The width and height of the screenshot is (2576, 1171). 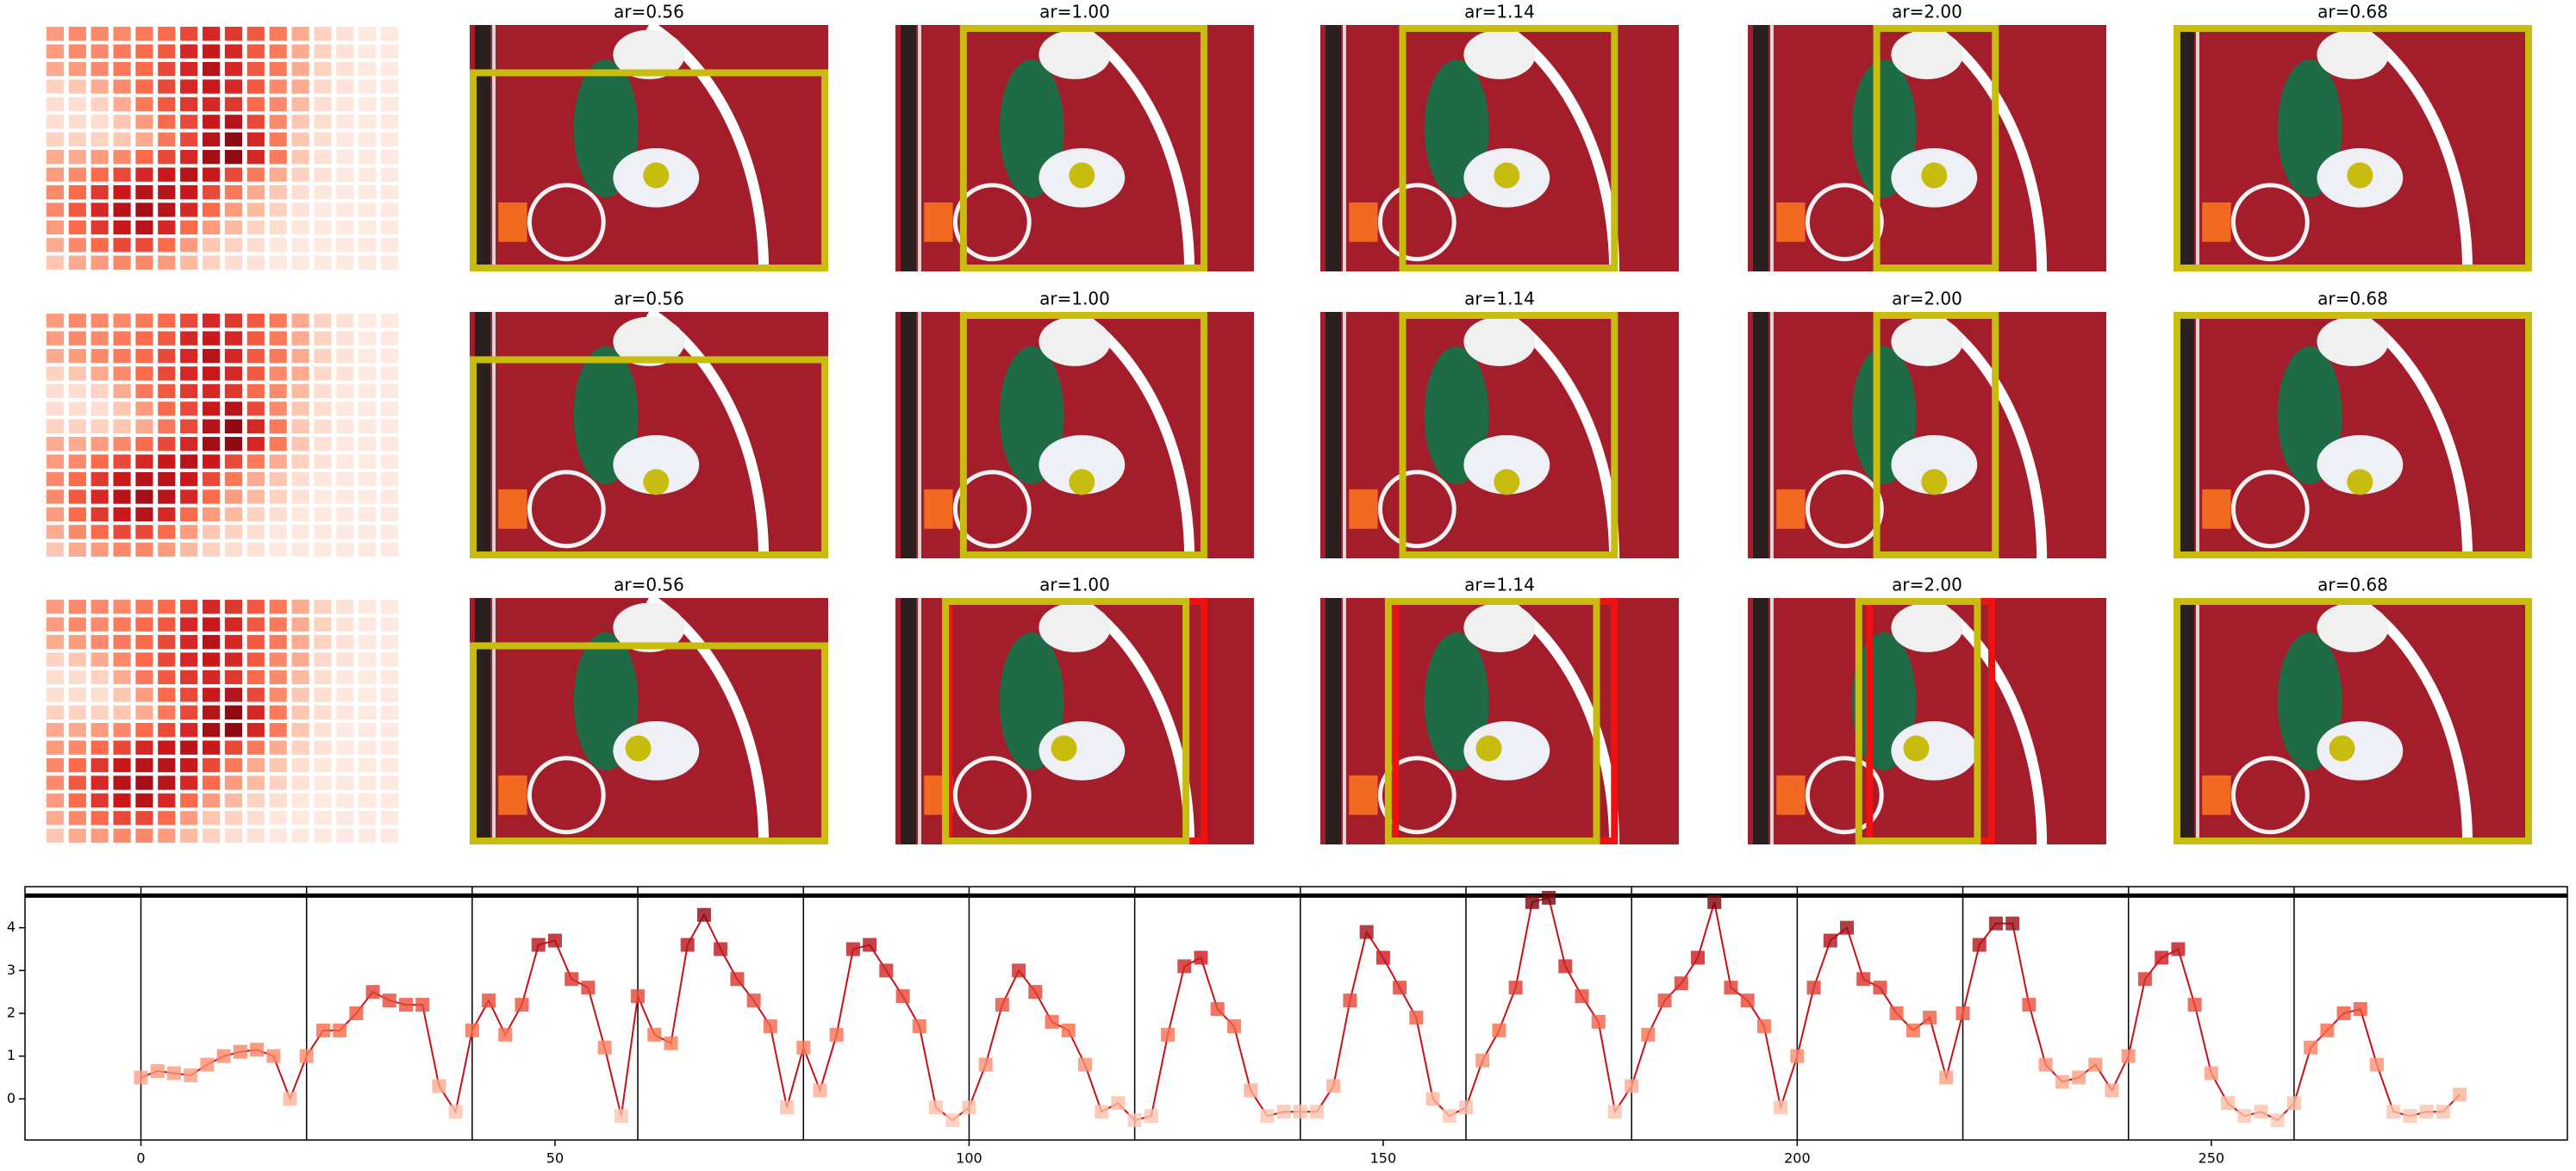 I want to click on photo, so click(x=1074, y=433).